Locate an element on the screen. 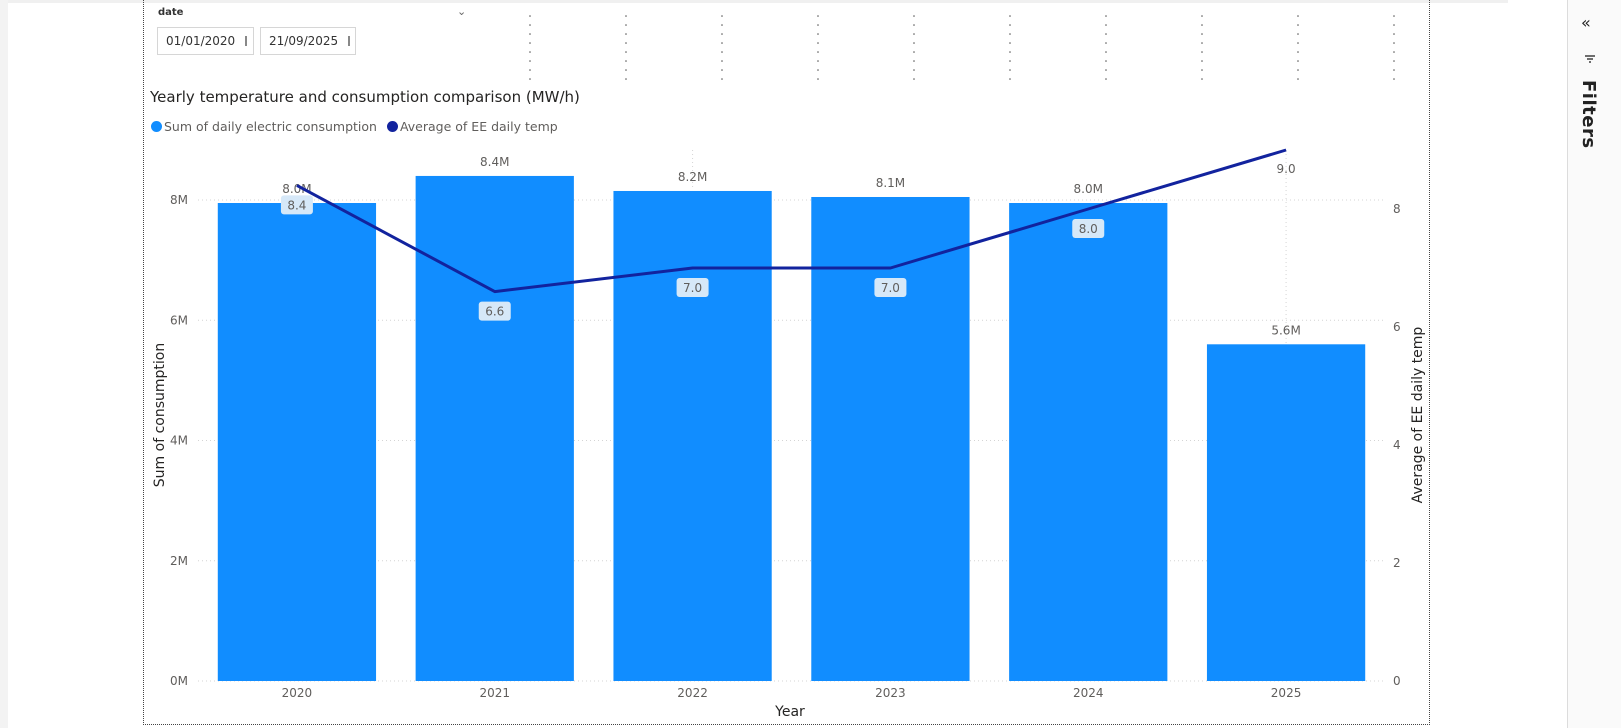  x-tick-label: 2021 is located at coordinates (494, 693).